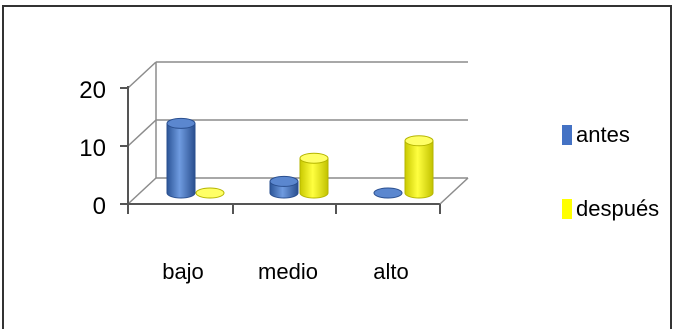 The height and width of the screenshot is (329, 673). I want to click on bar-top-despues-medio, so click(314, 158).